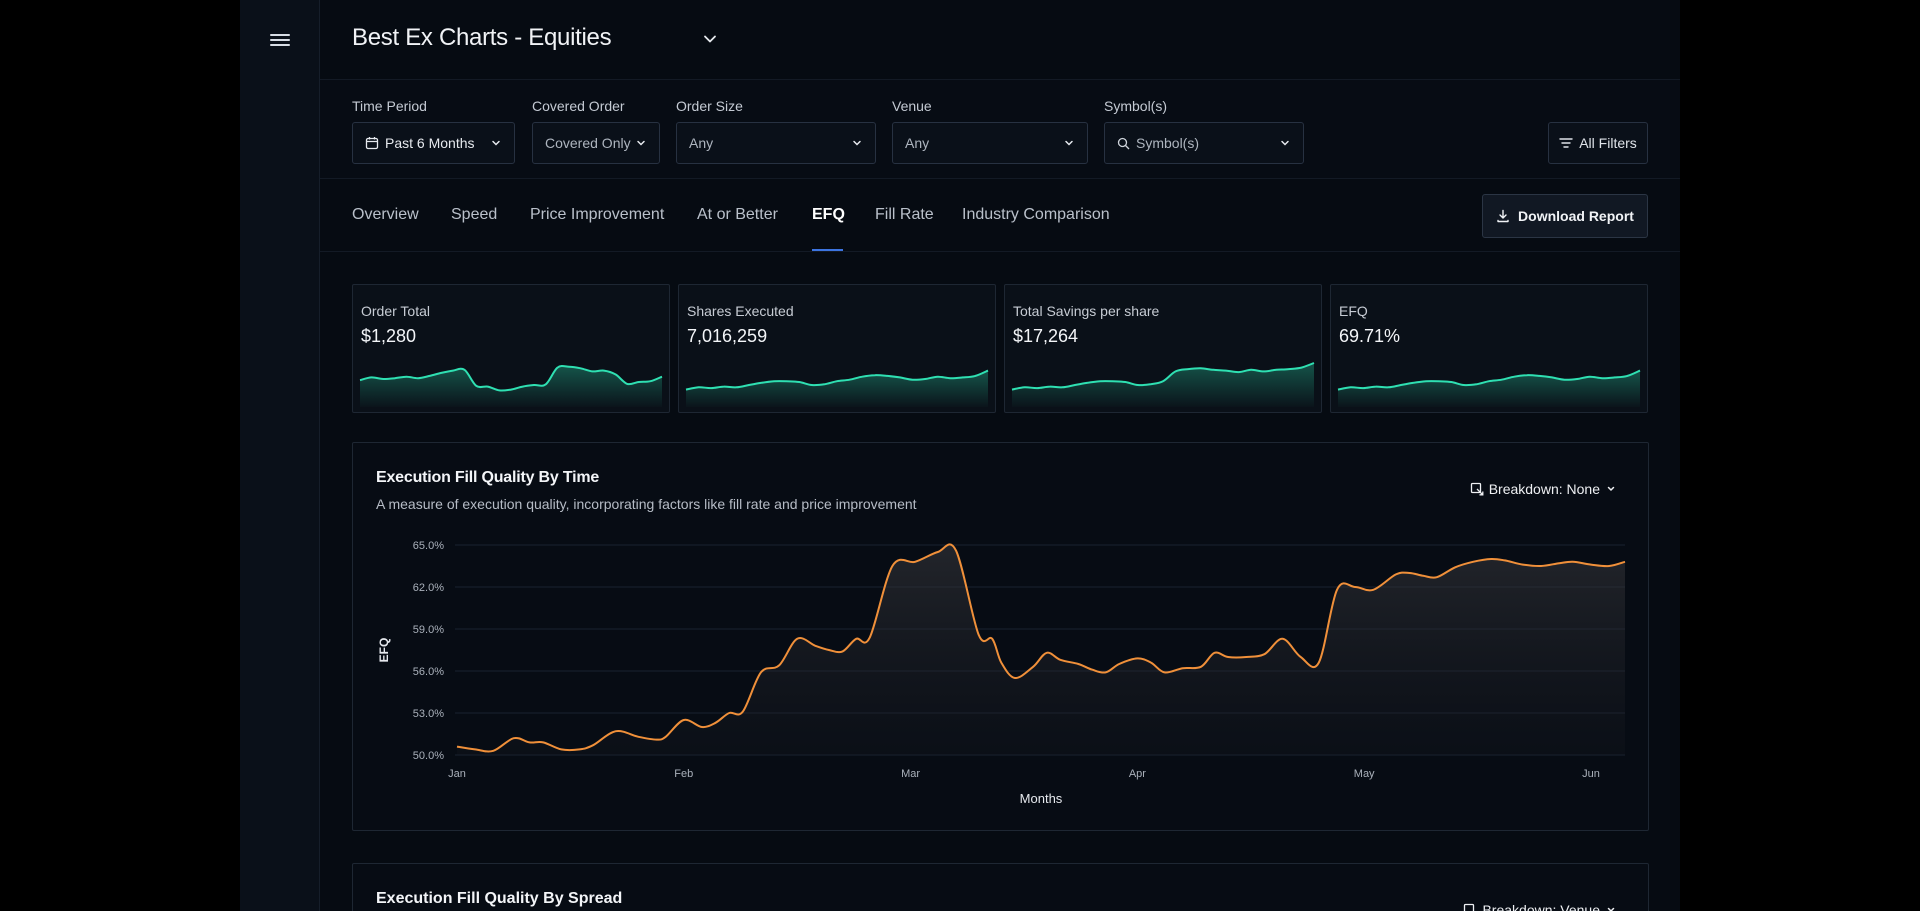  Describe the element at coordinates (428, 630) in the screenshot. I see `y-tick-label: 59.0%` at that location.